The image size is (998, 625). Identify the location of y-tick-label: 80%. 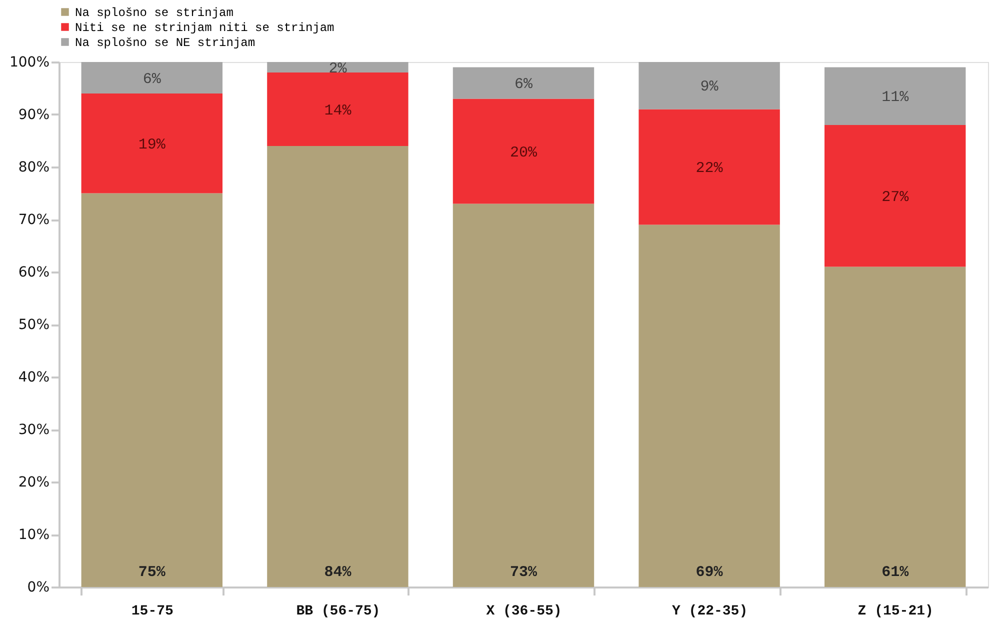
(34, 168).